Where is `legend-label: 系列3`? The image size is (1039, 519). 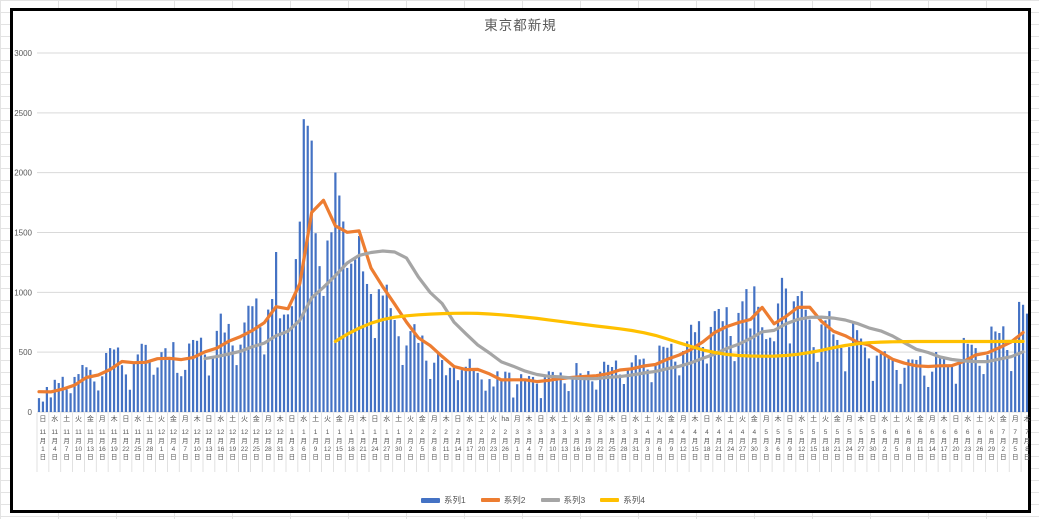
legend-label: 系列3 is located at coordinates (574, 500).